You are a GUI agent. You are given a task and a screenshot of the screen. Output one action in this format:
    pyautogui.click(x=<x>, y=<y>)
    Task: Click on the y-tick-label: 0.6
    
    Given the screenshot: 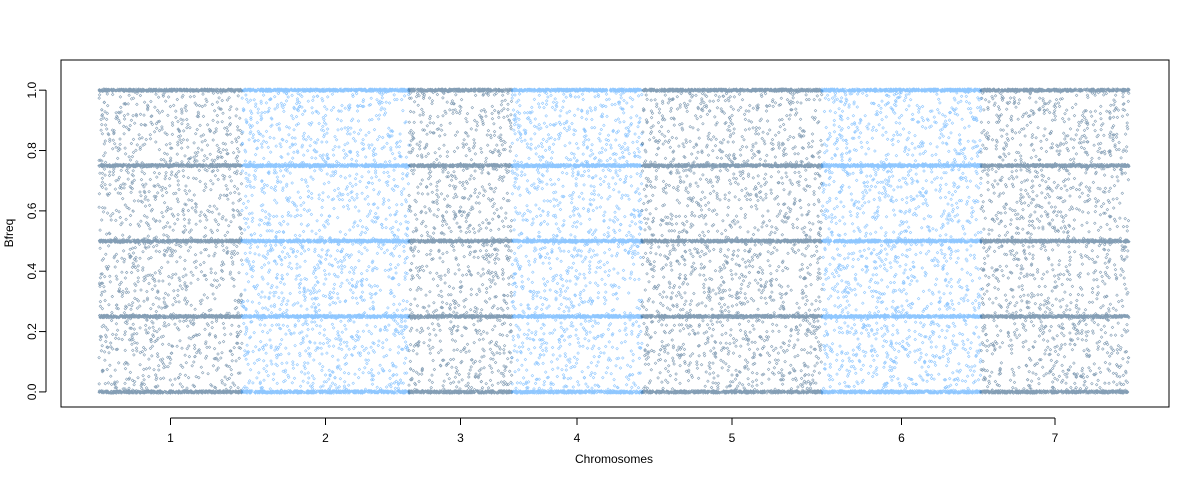 What is the action you would take?
    pyautogui.click(x=32, y=210)
    